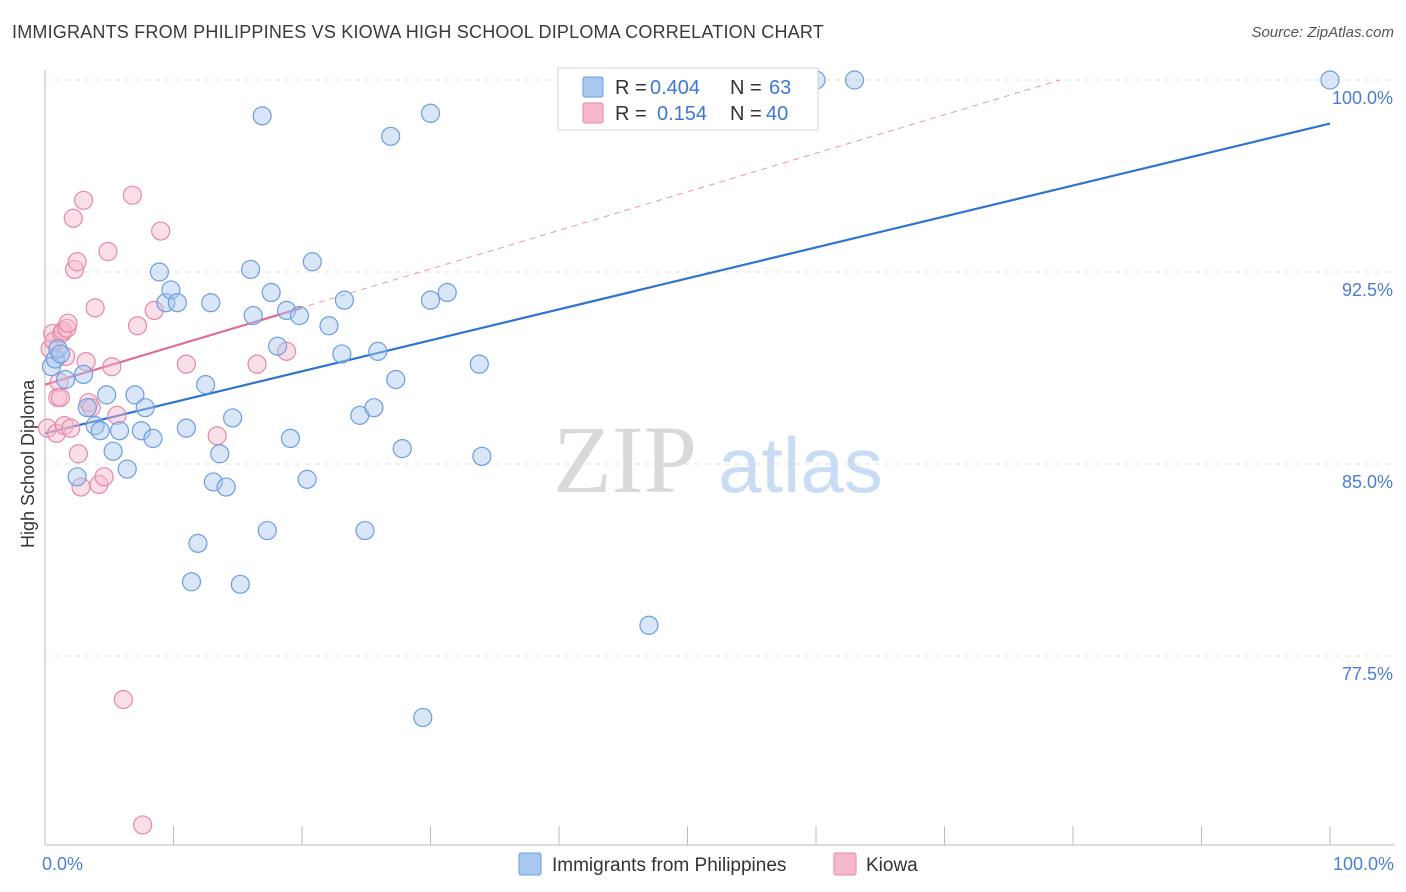  Describe the element at coordinates (845, 864) in the screenshot. I see `bottom-legend-swatch-pink` at that location.